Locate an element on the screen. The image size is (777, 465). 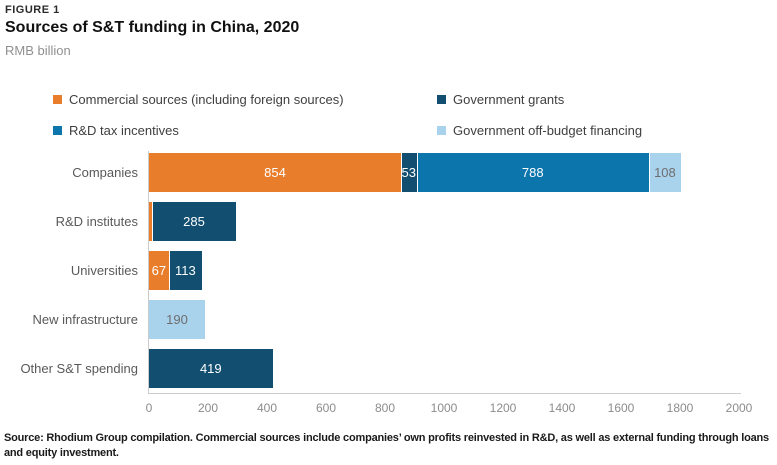
x-tick-label: 600 is located at coordinates (326, 408).